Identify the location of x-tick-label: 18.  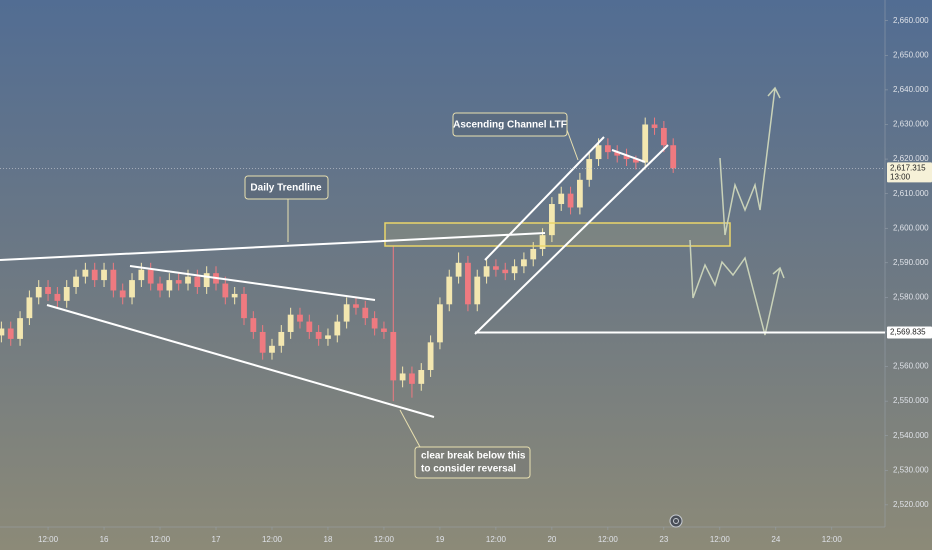
(328, 539).